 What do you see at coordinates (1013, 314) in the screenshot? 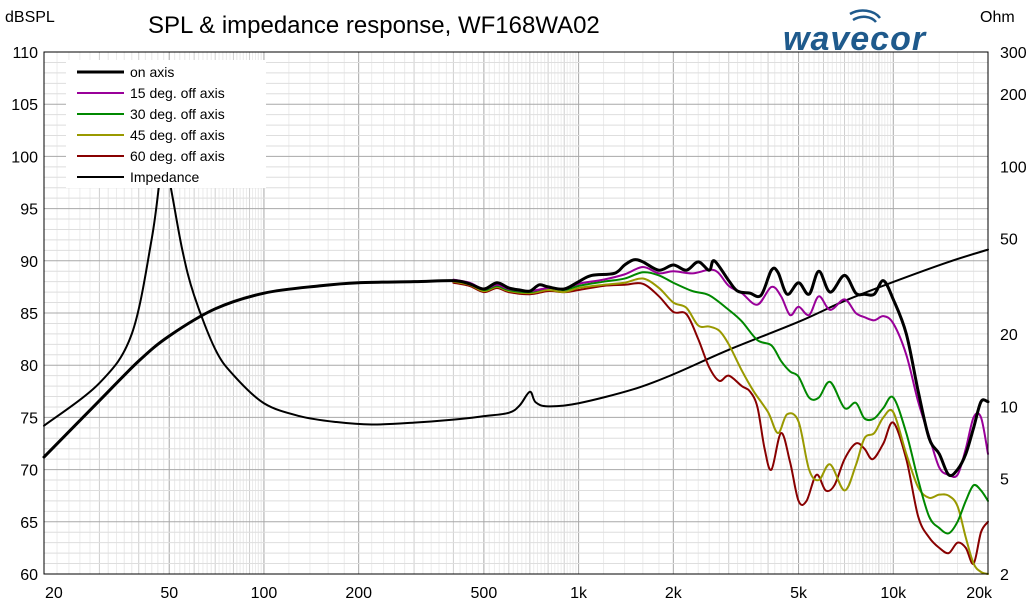
I see `right-axis-ticks: 2 5 10 20 50 100 200 300` at bounding box center [1013, 314].